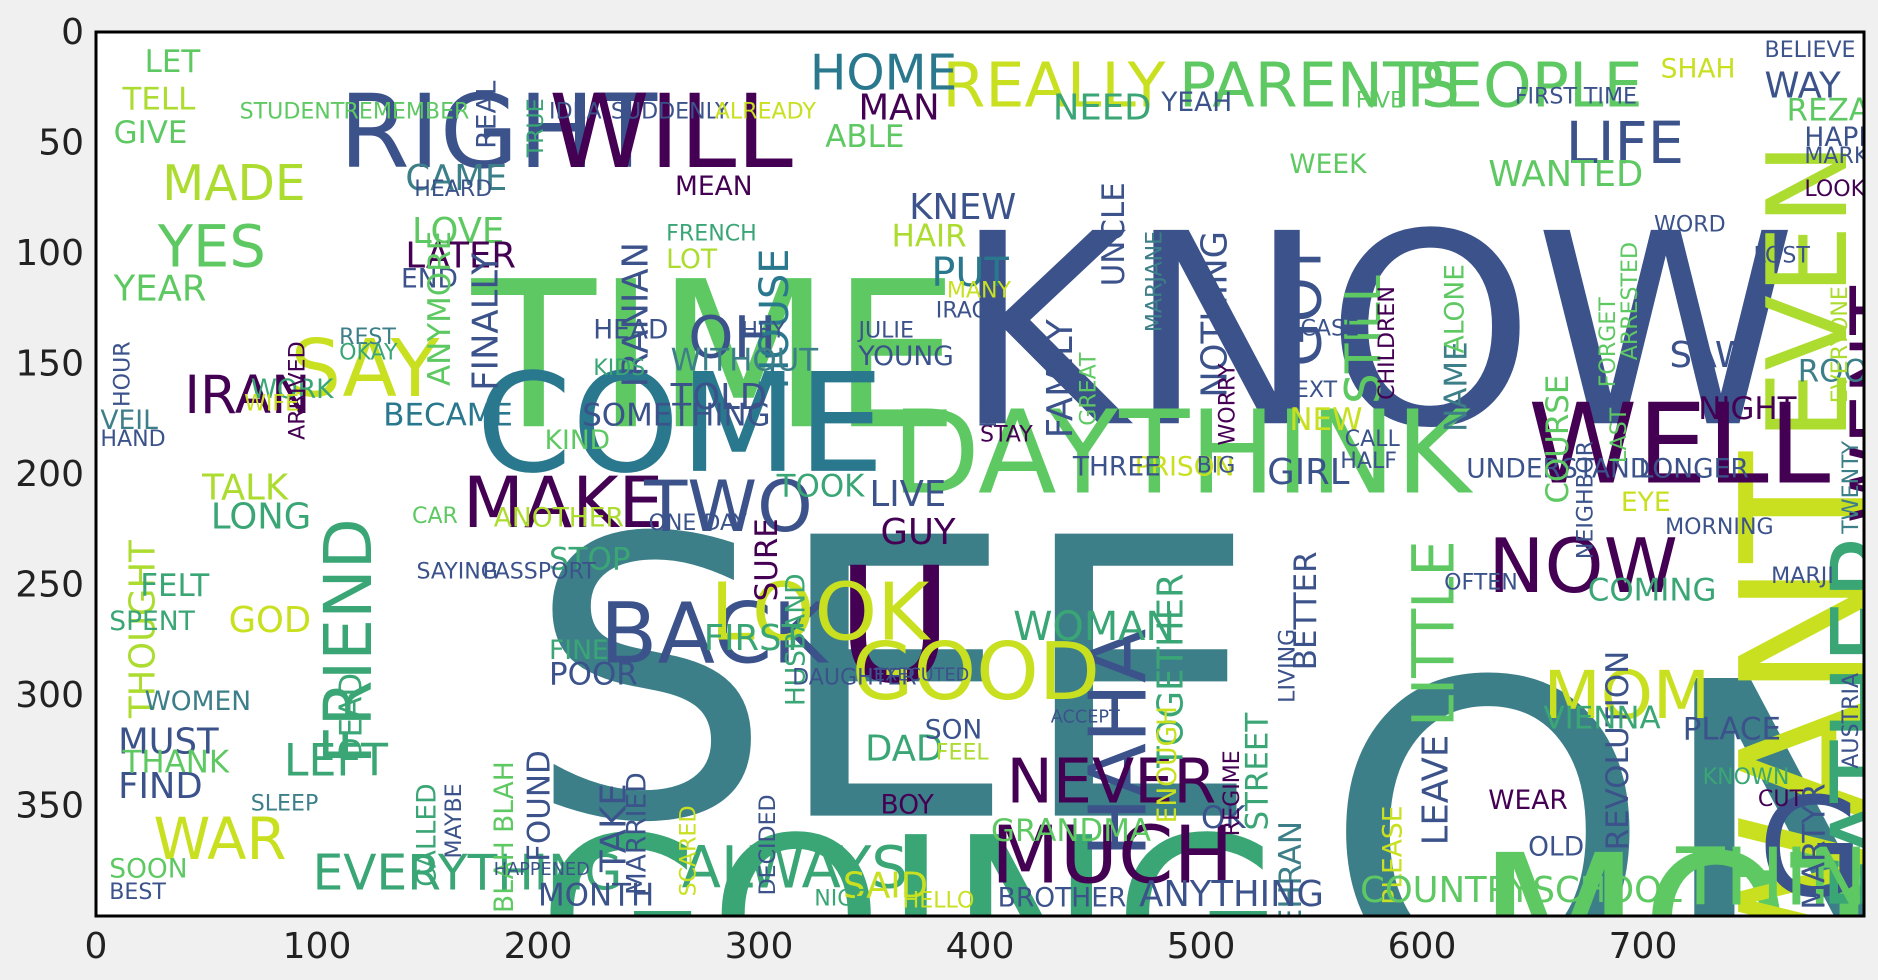 The image size is (1878, 980). I want to click on x-tick-label: 600, so click(1422, 946).